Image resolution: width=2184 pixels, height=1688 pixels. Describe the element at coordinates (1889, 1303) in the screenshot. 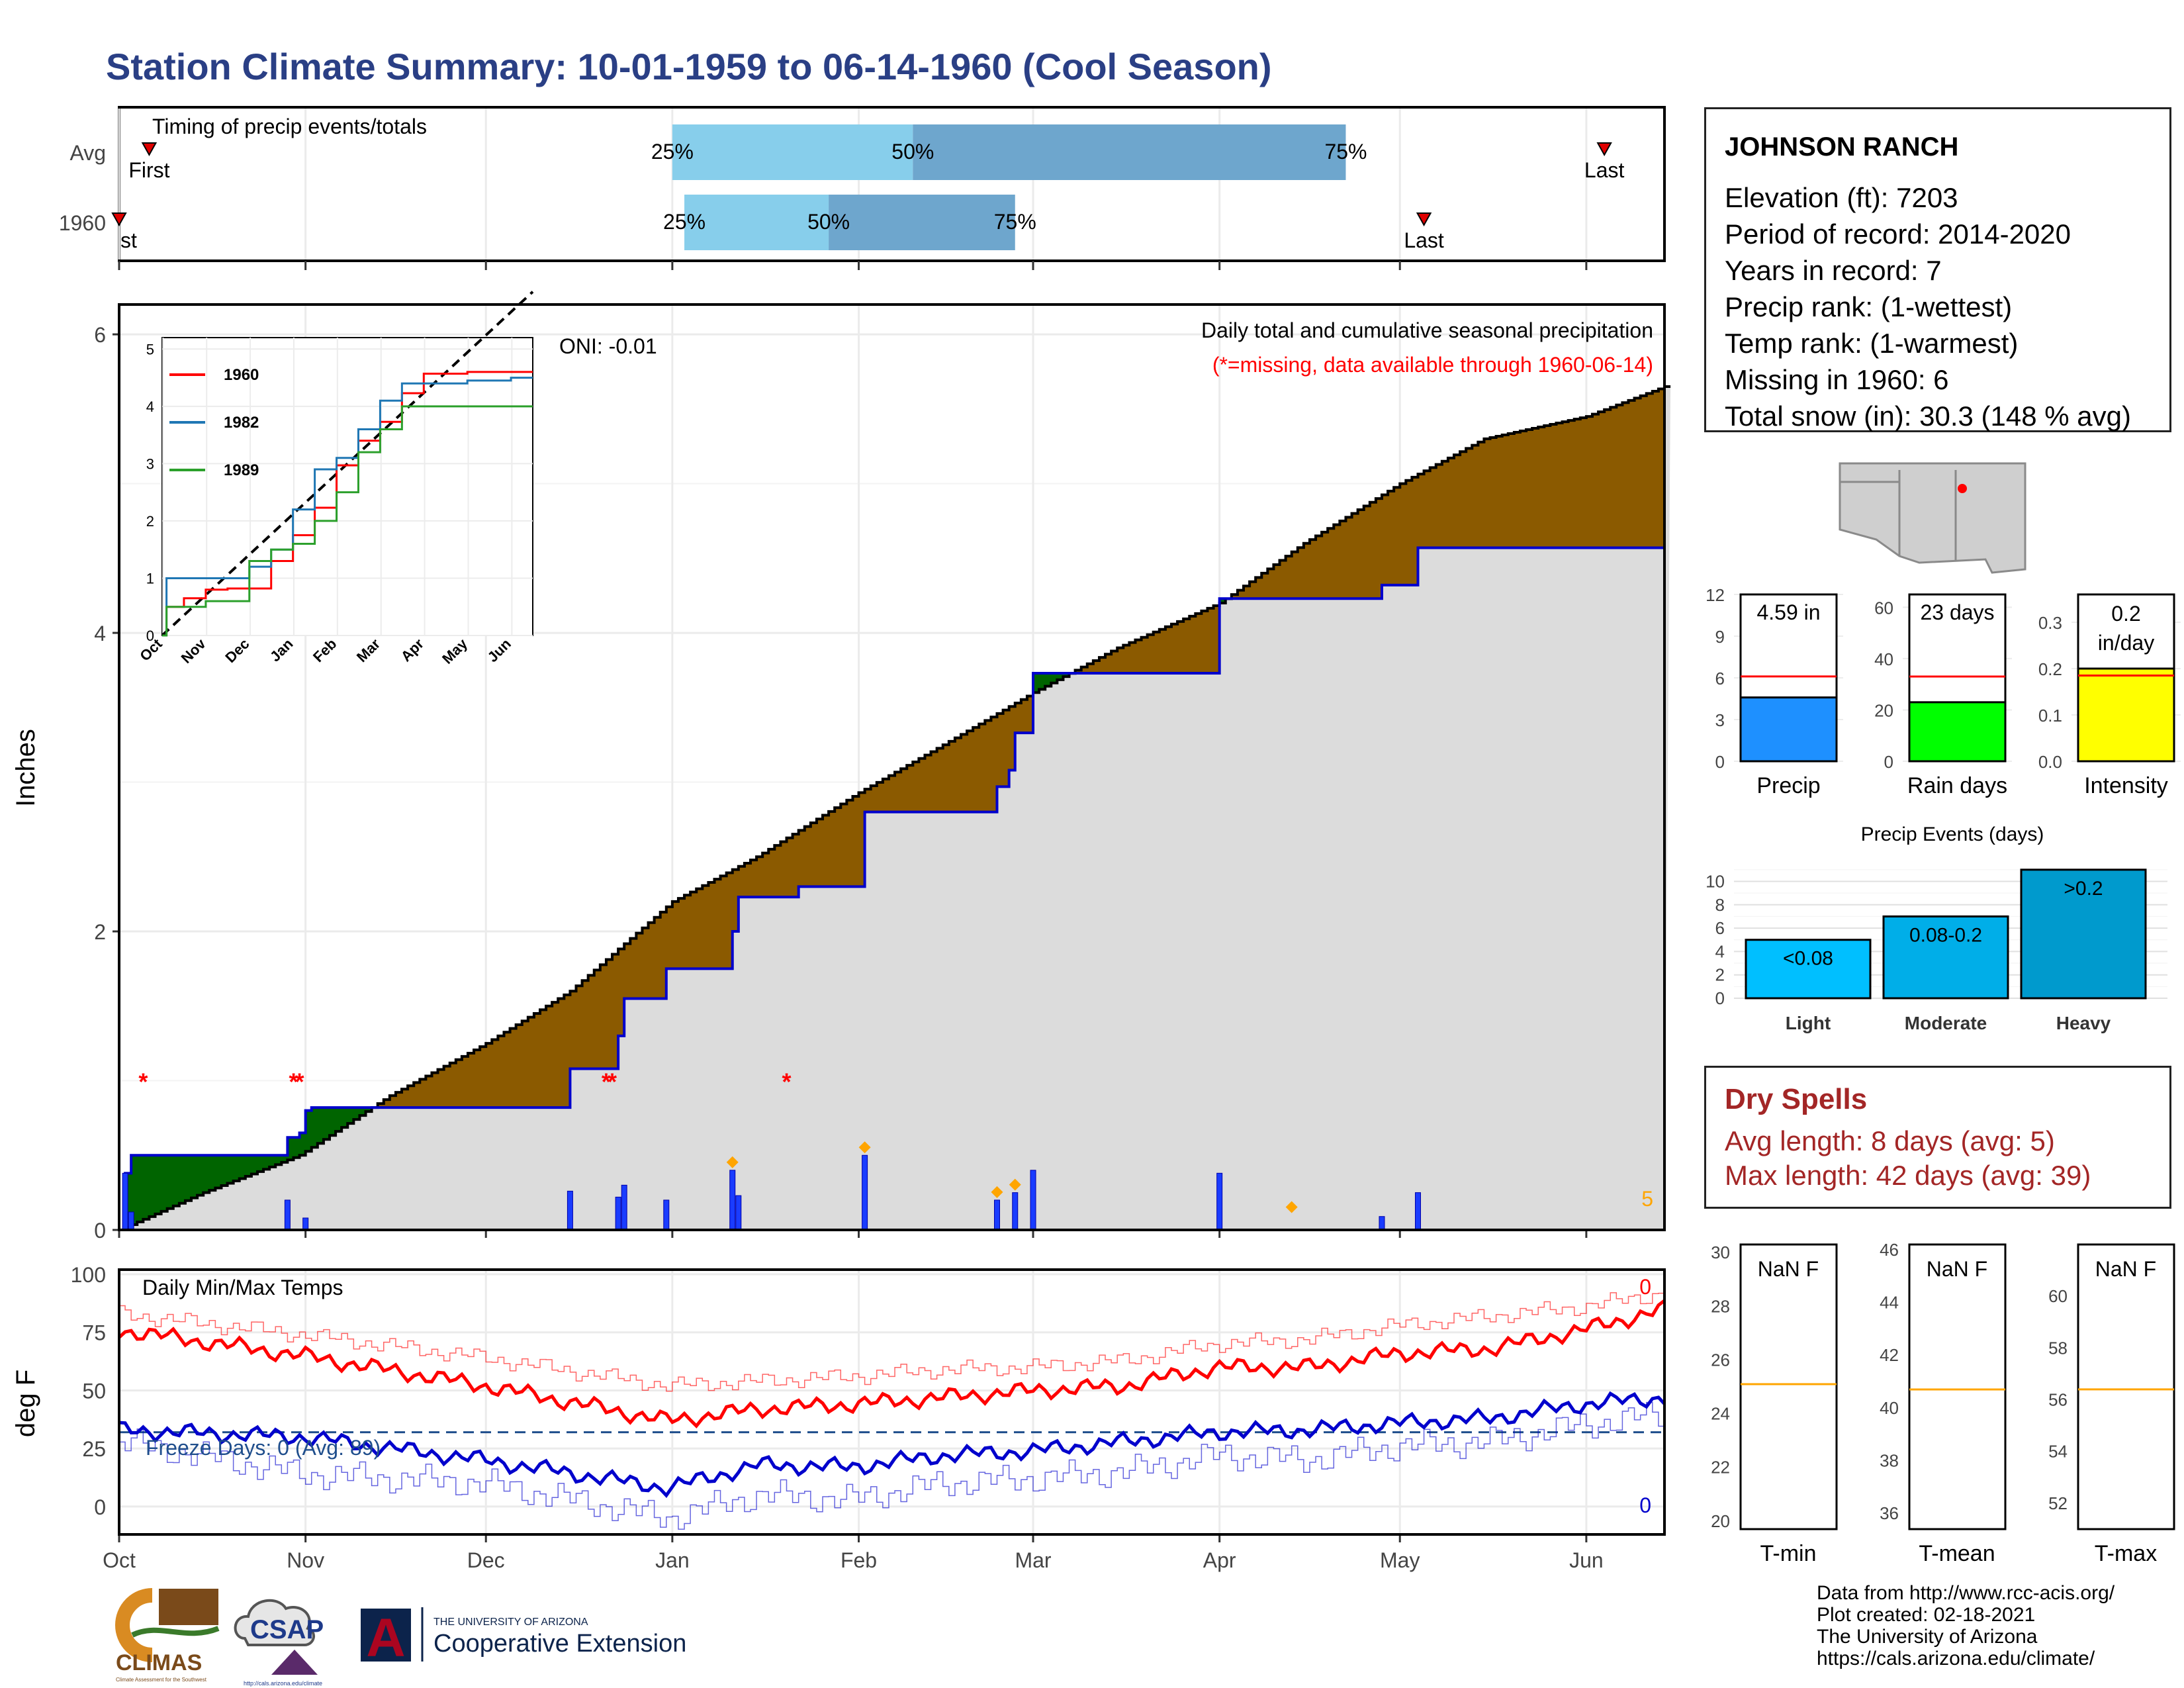

I see `temp-box-ytick-label: 44` at that location.